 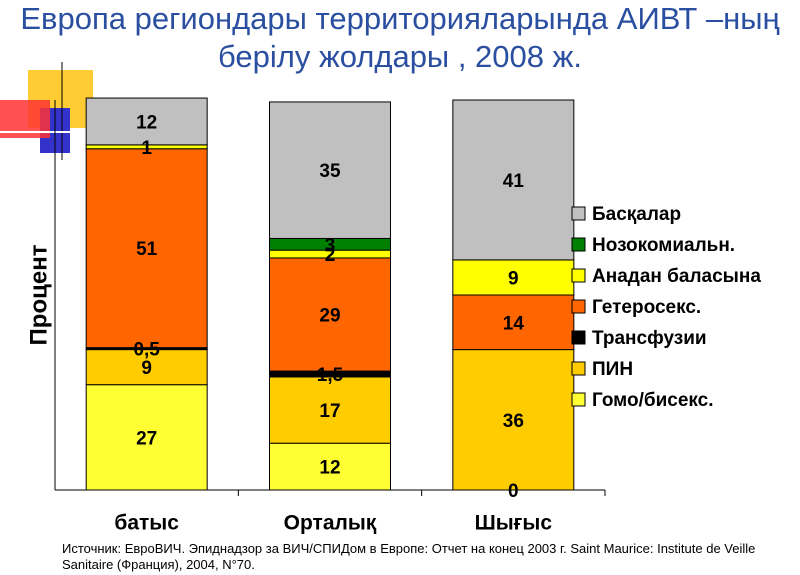 I want to click on data-label: 35, so click(x=330, y=171).